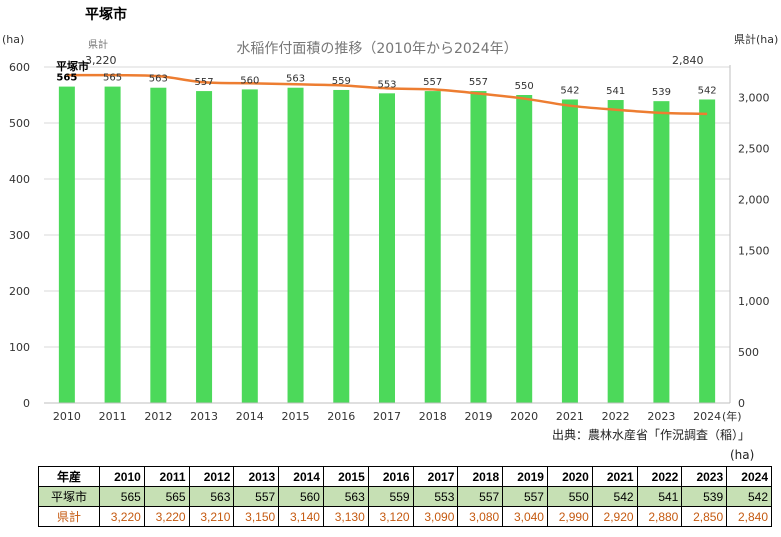 Image resolution: width=781 pixels, height=537 pixels. I want to click on y-left-tick-label: 0, so click(26, 403).